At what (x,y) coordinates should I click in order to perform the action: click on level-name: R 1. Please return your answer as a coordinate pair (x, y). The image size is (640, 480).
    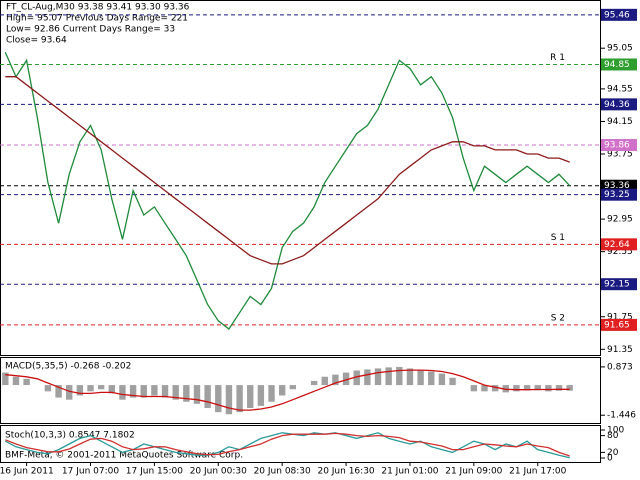
    Looking at the image, I should click on (557, 58).